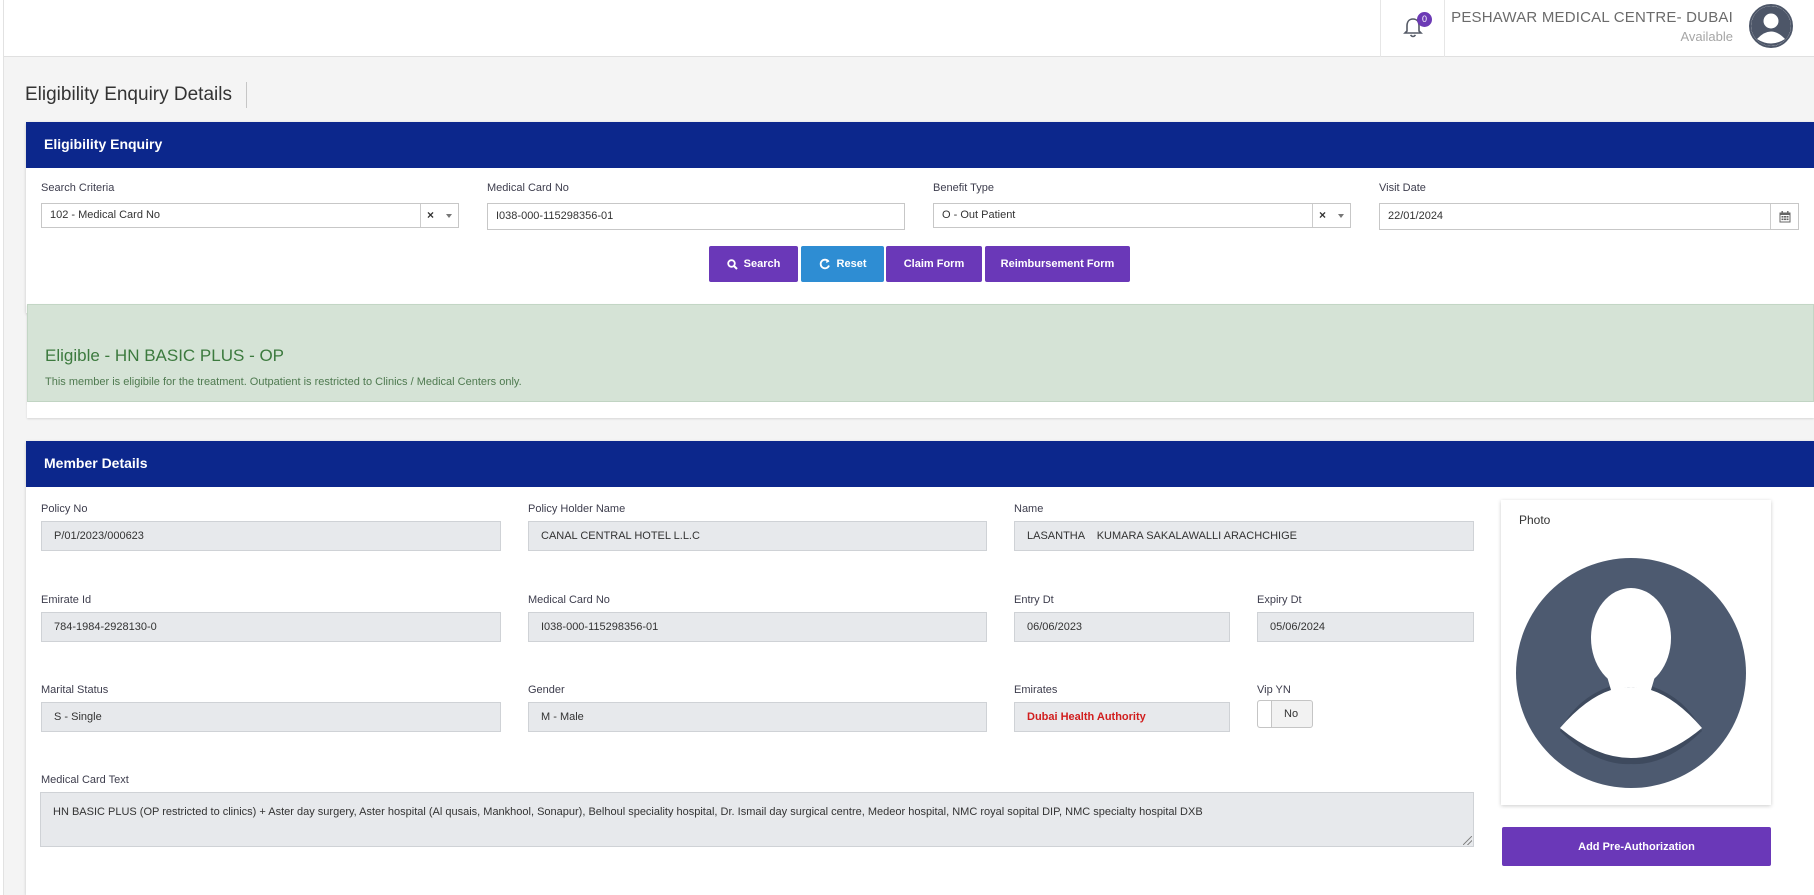 The width and height of the screenshot is (1814, 895). What do you see at coordinates (1631, 673) in the screenshot?
I see `member-photo-placeholder-icon` at bounding box center [1631, 673].